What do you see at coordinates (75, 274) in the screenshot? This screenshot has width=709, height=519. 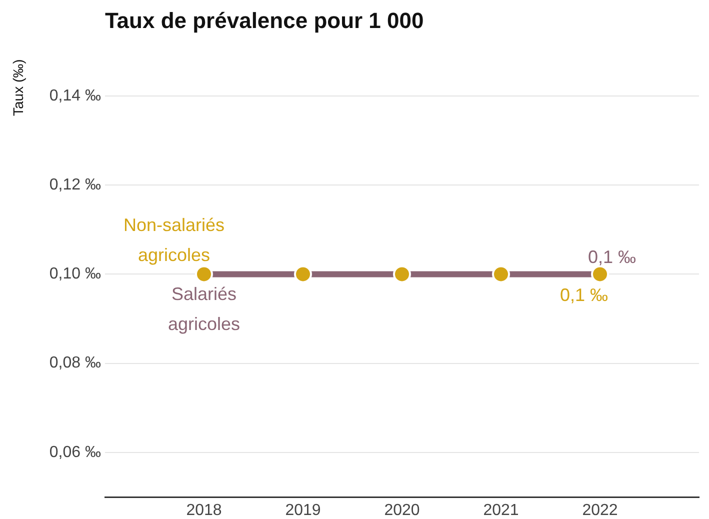 I see `y-tick-label: 0,10 ‰` at bounding box center [75, 274].